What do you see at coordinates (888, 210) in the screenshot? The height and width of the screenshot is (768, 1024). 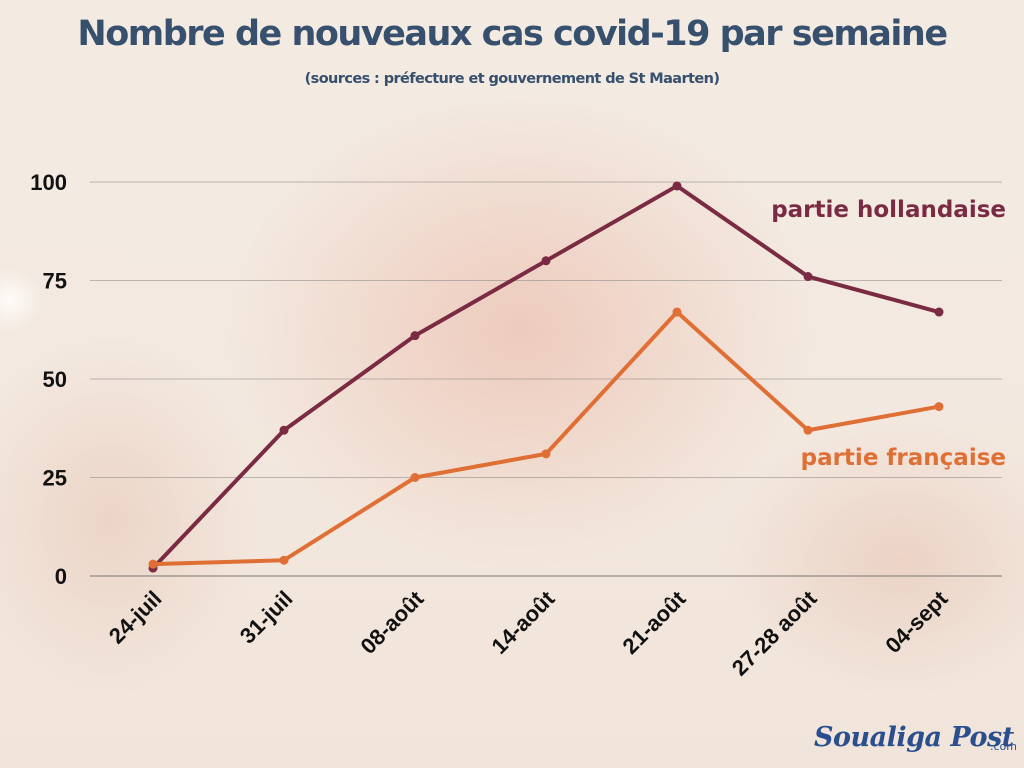 I see `series-label: partie hollandaise` at bounding box center [888, 210].